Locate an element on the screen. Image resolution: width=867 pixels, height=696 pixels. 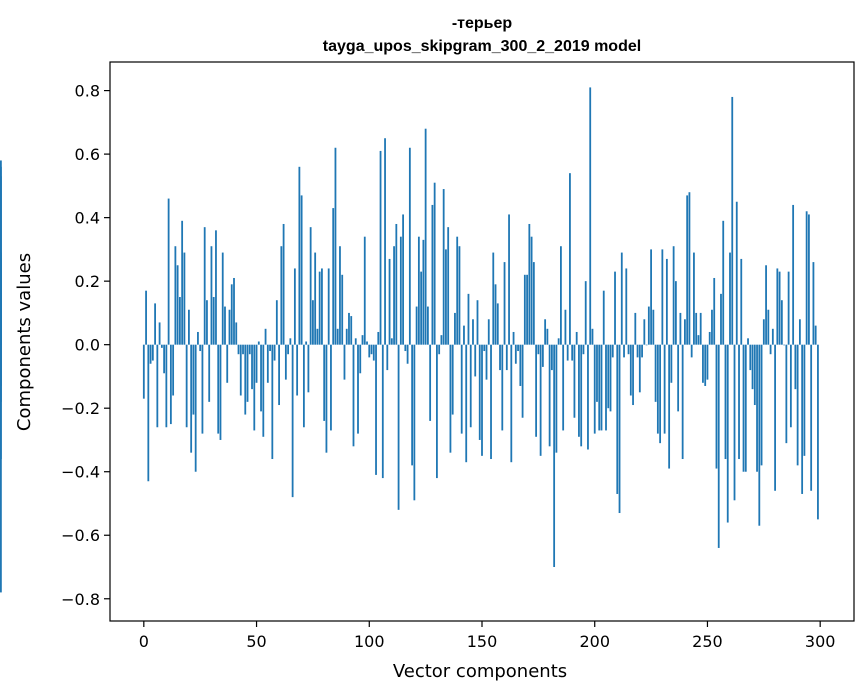
x-tick-label-200: 200 is located at coordinates (594, 641).